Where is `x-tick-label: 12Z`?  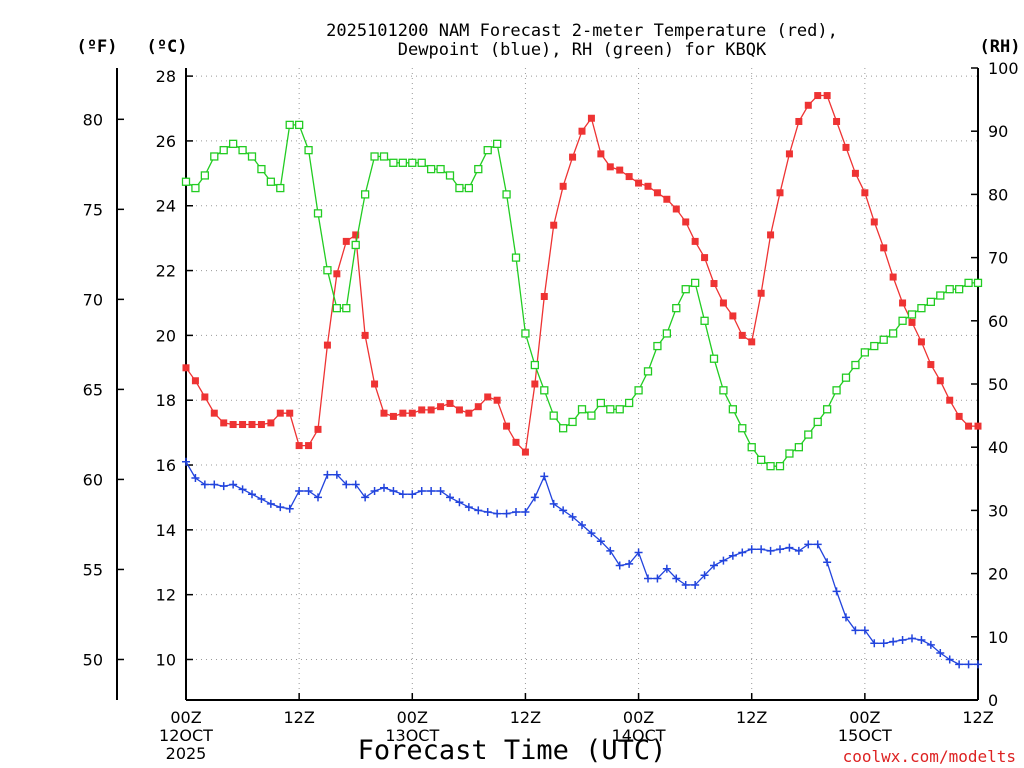 x-tick-label: 12Z is located at coordinates (298, 717).